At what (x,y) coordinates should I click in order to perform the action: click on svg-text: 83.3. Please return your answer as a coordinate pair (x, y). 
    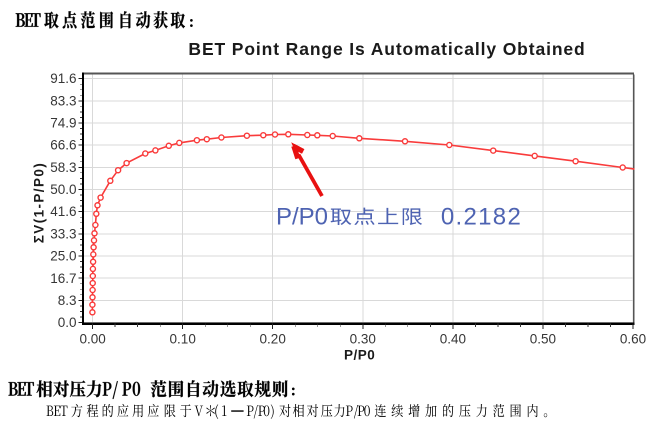
    Looking at the image, I should click on (63, 100).